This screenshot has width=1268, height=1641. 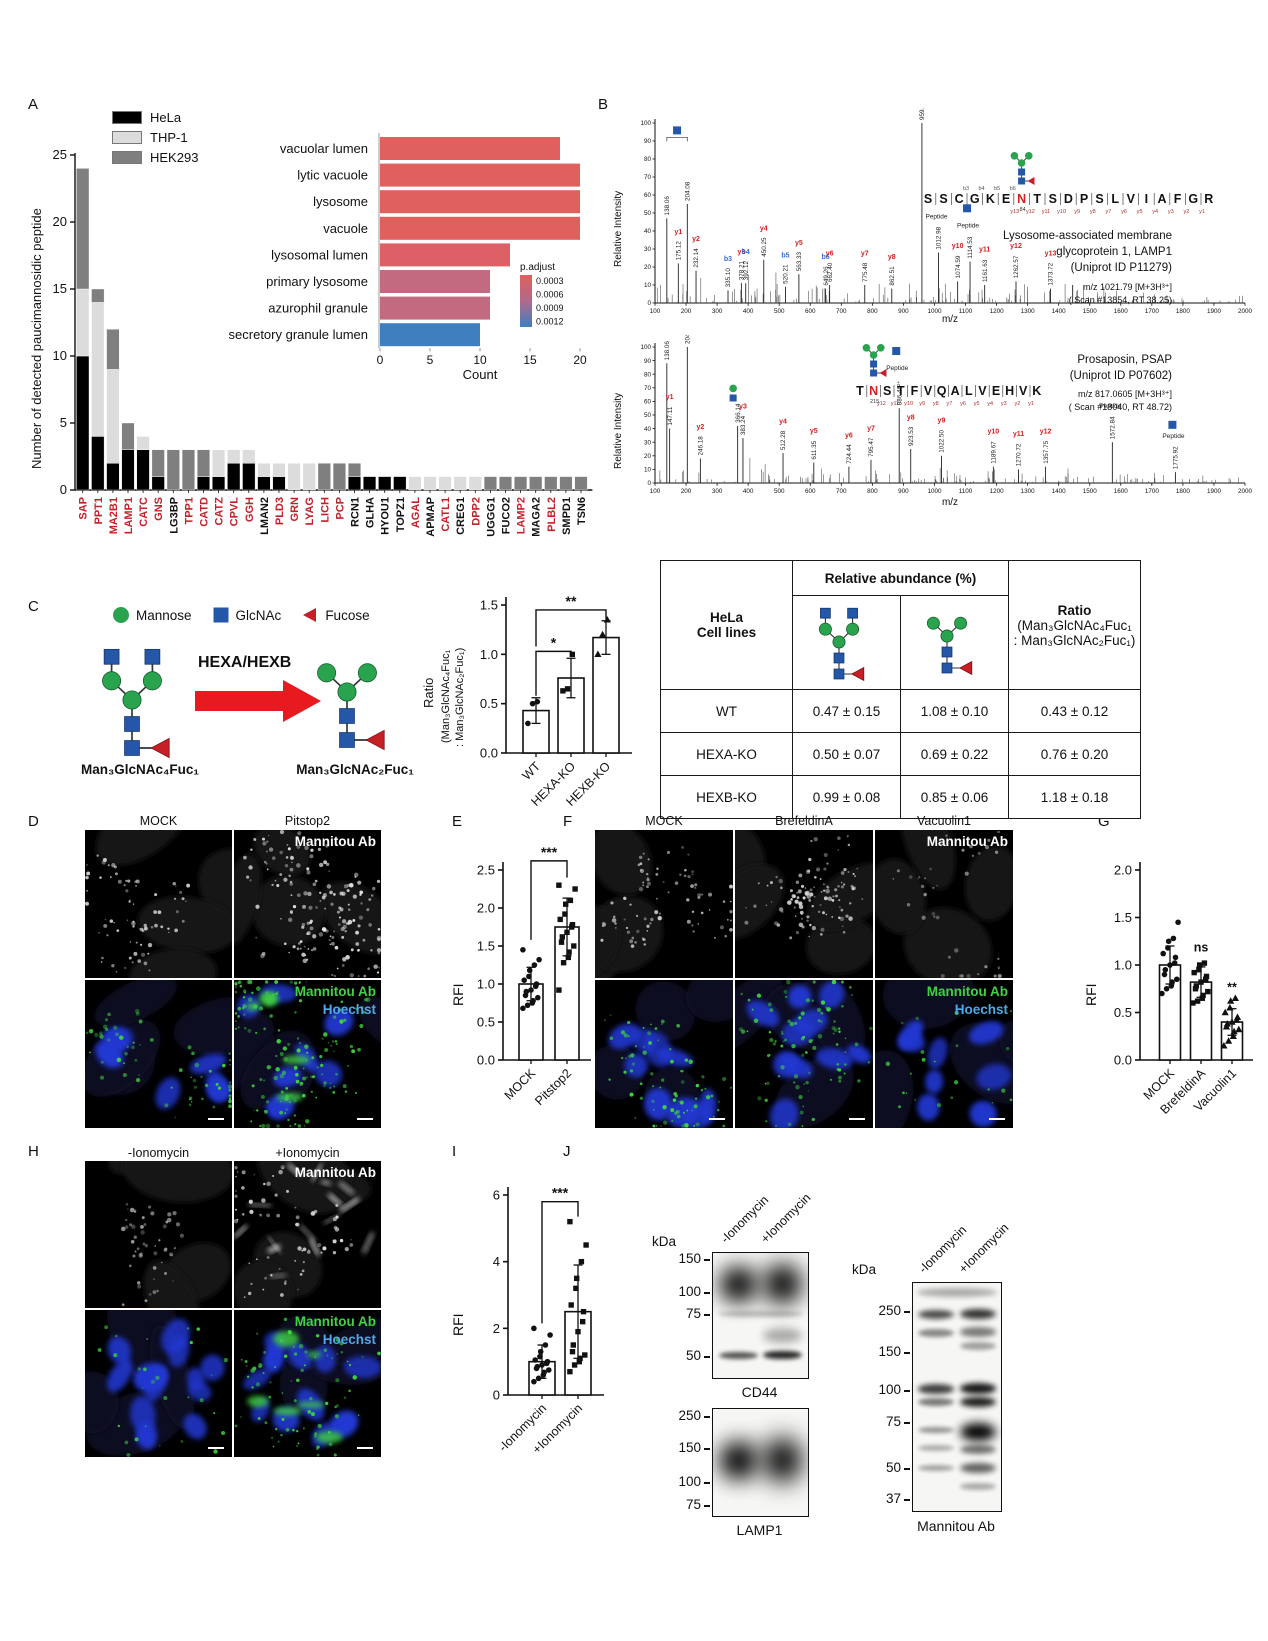 What do you see at coordinates (1014, 212) in the screenshot?
I see `svg-text: y13` at bounding box center [1014, 212].